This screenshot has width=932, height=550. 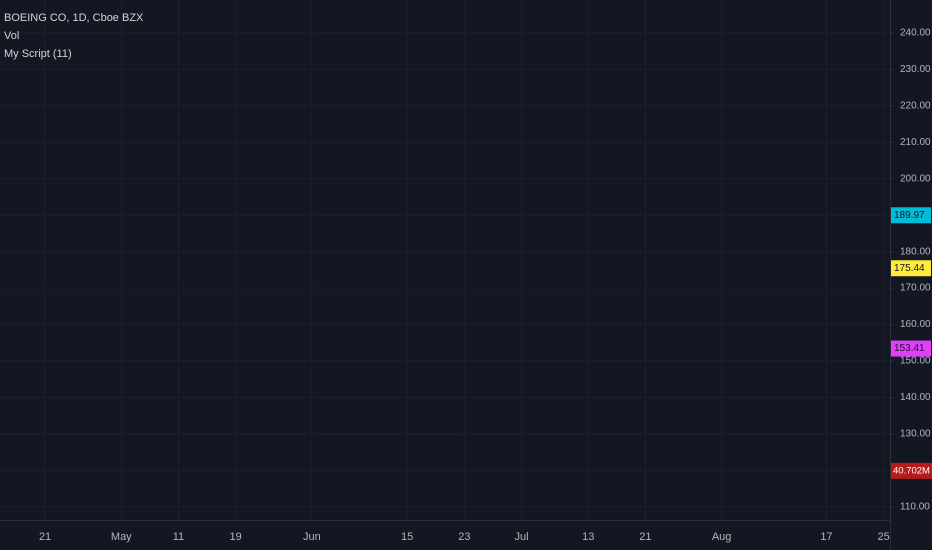 What do you see at coordinates (722, 537) in the screenshot?
I see `x-tick-label: Aug` at bounding box center [722, 537].